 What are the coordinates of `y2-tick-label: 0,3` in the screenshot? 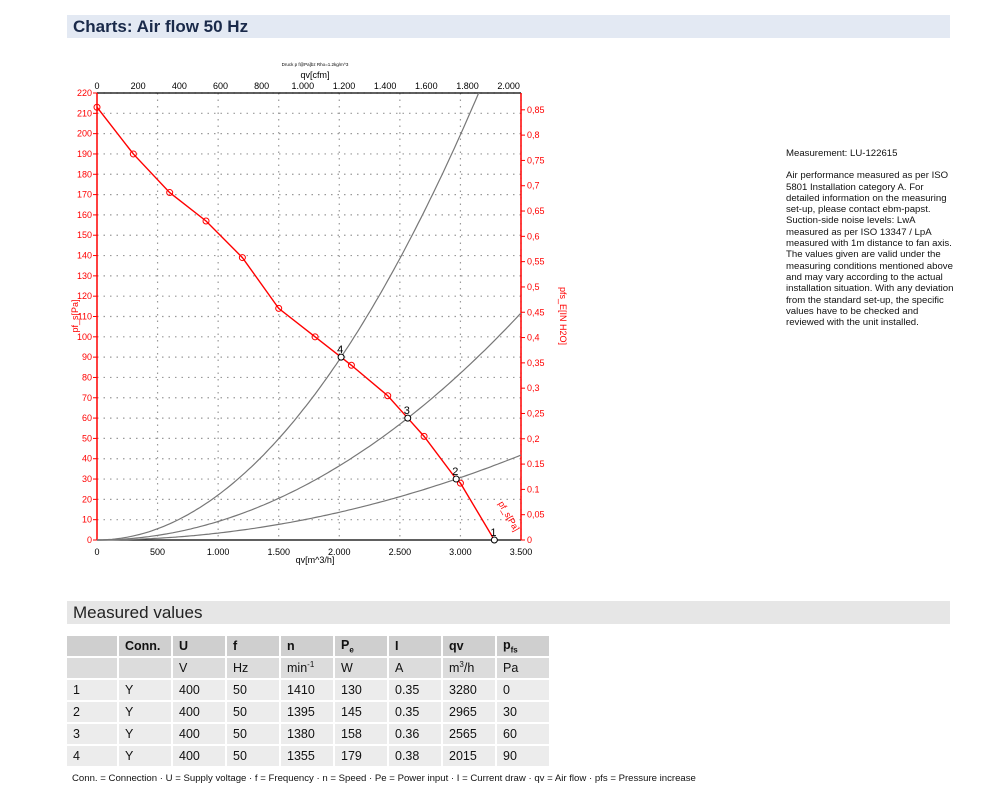 It's located at (533, 388).